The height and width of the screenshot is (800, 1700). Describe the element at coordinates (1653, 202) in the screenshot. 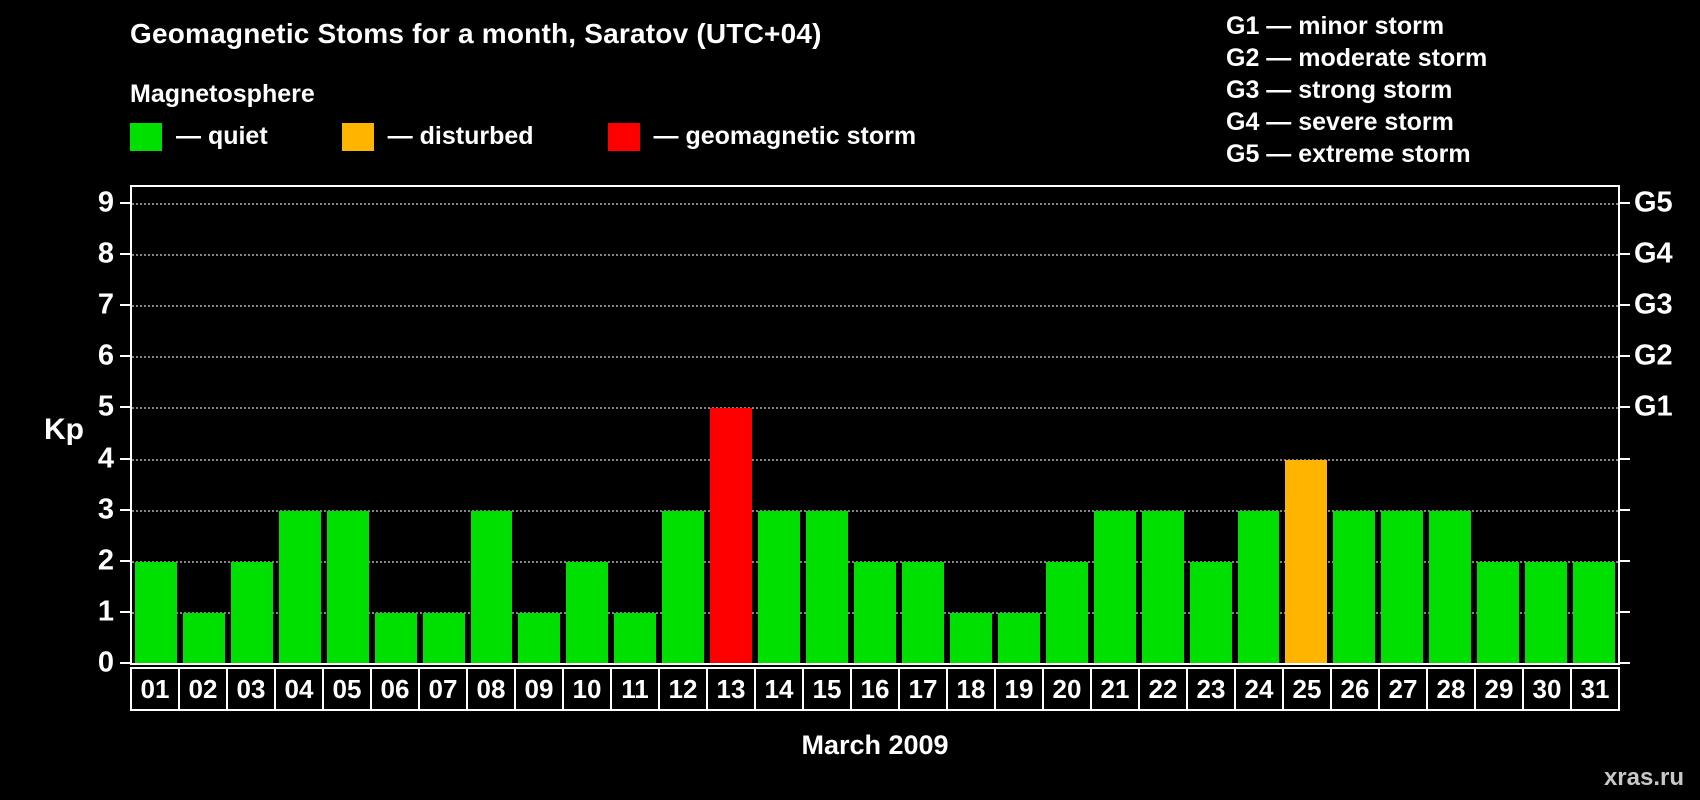

I see `g-scale-label-g5: G5` at that location.